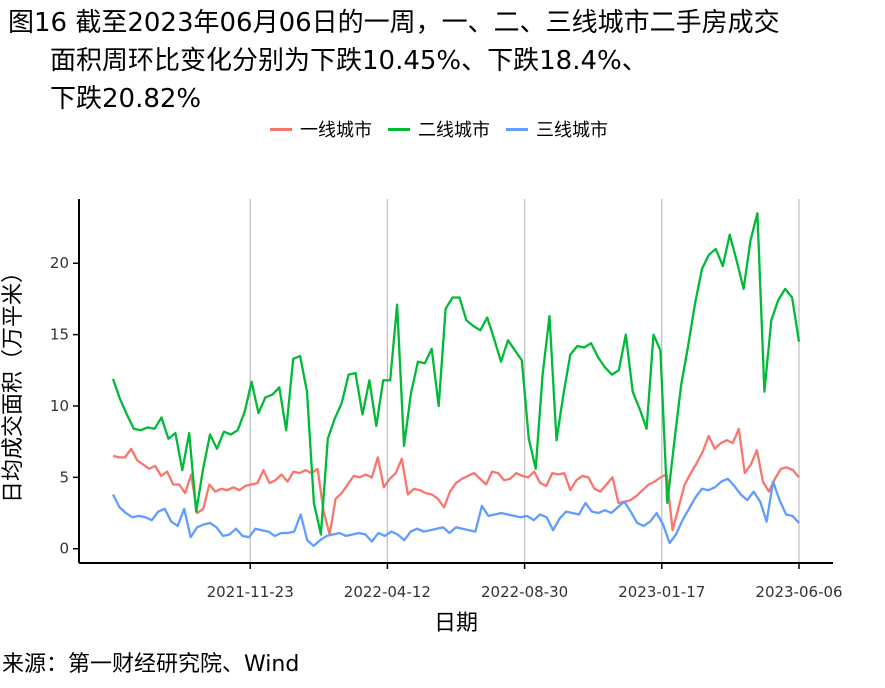 This screenshot has width=885, height=688. Describe the element at coordinates (59, 263) in the screenshot. I see `y-tick-label: 20` at that location.